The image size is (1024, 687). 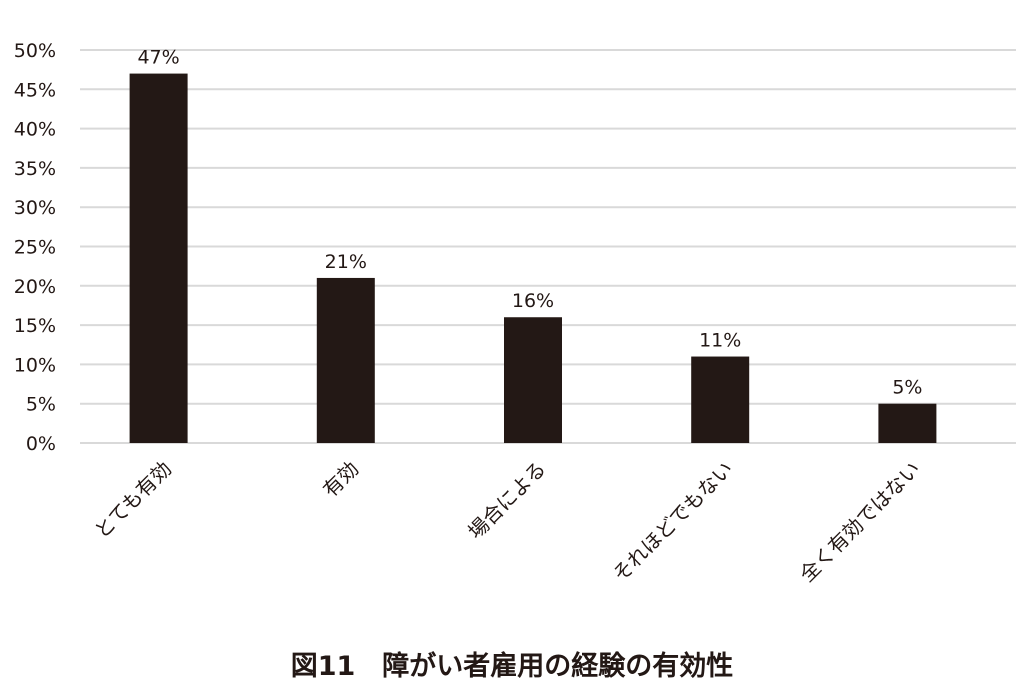 I want to click on y-tick-label: 25%, so click(x=35, y=248).